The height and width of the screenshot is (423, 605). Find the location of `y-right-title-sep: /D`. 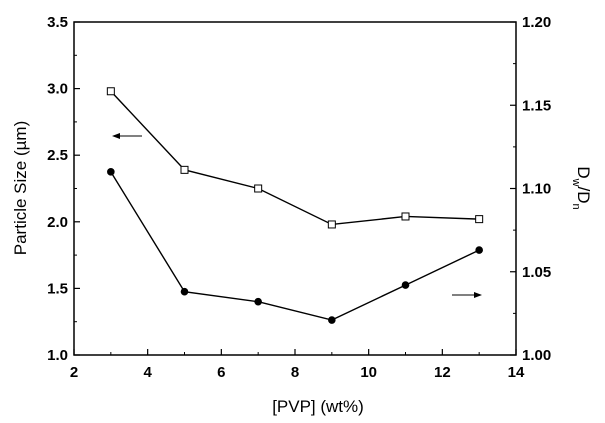

y-right-title-sep: /D is located at coordinates (583, 195).